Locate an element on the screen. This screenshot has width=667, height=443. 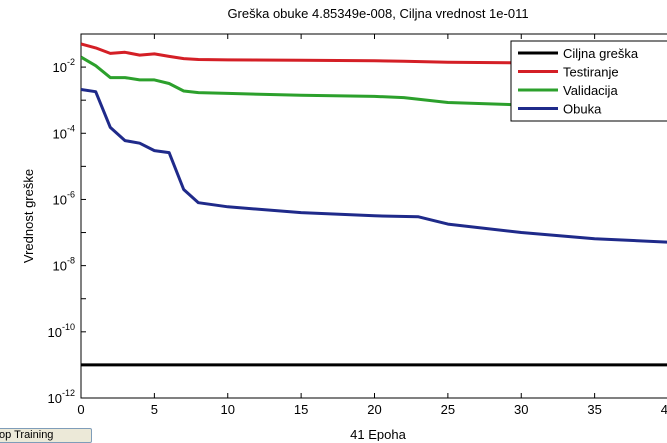
y-tick-label: 10⁻¹⁰ is located at coordinates (61, 331).